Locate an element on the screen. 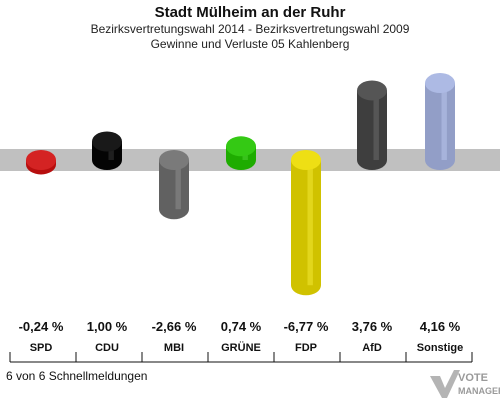 The image size is (500, 400). category-label: MBI is located at coordinates (174, 348).